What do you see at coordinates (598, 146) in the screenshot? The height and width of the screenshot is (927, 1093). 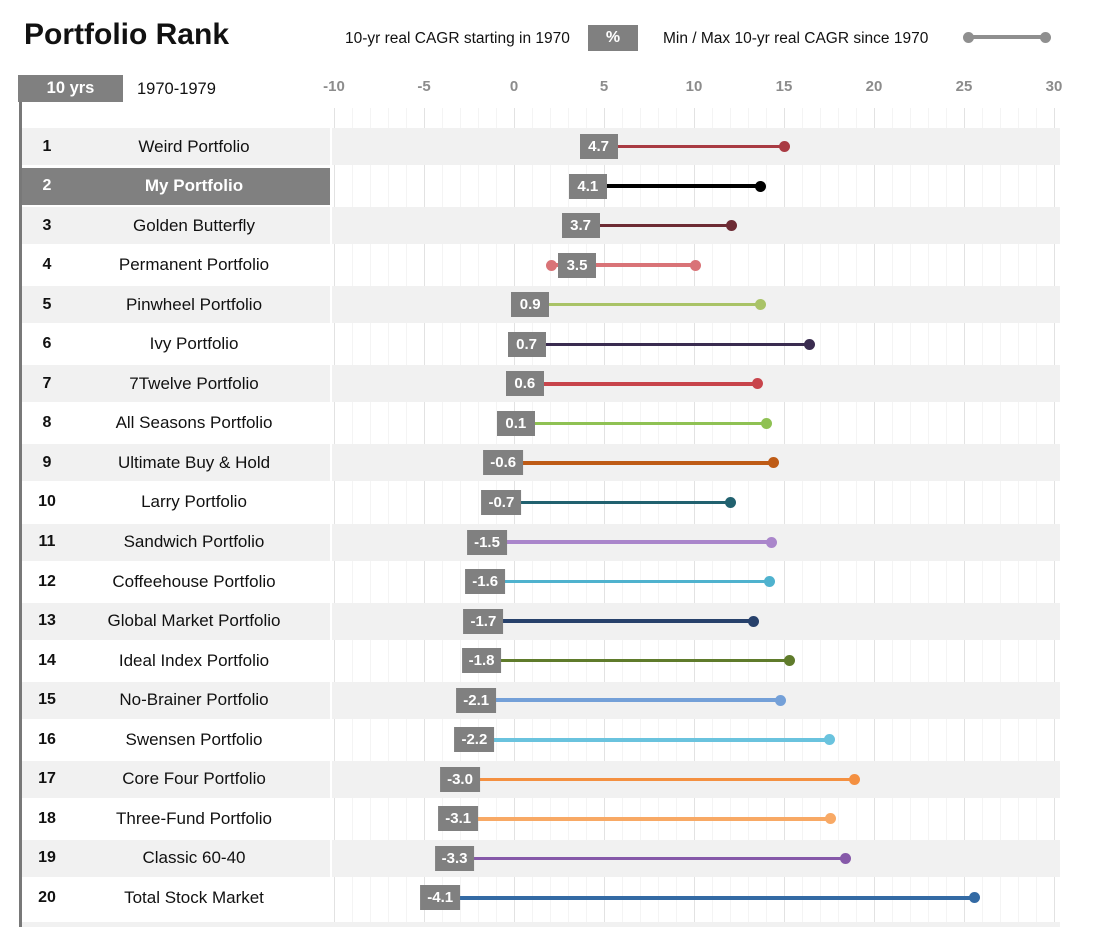 I see `value-badge: 4.7` at bounding box center [598, 146].